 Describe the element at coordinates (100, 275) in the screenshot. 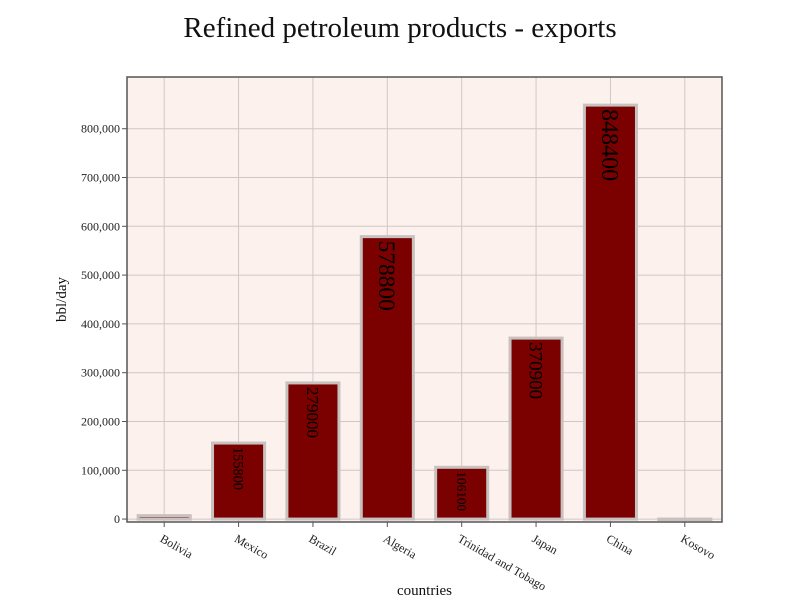

I see `y-tick-label: 500,000` at that location.